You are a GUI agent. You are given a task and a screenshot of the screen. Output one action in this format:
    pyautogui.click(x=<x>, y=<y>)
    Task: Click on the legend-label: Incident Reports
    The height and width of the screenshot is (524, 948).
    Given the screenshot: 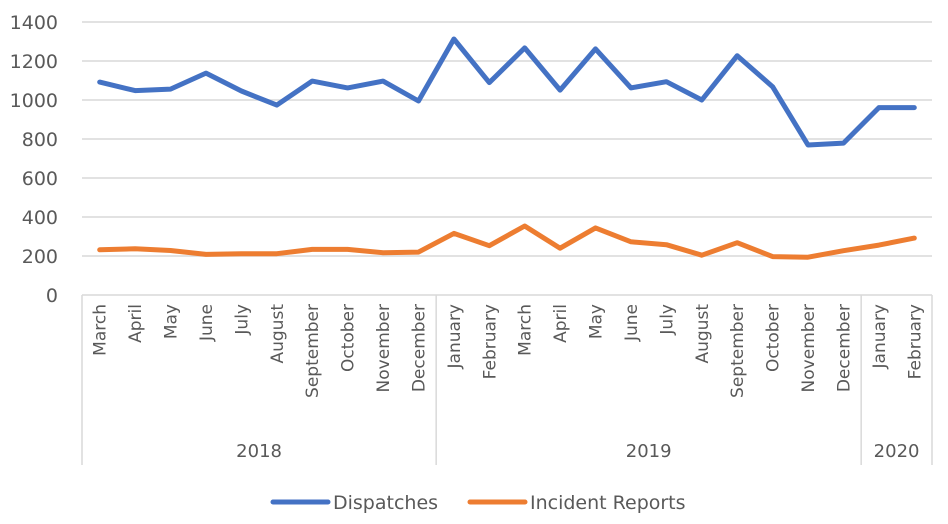 What is the action you would take?
    pyautogui.click(x=608, y=503)
    